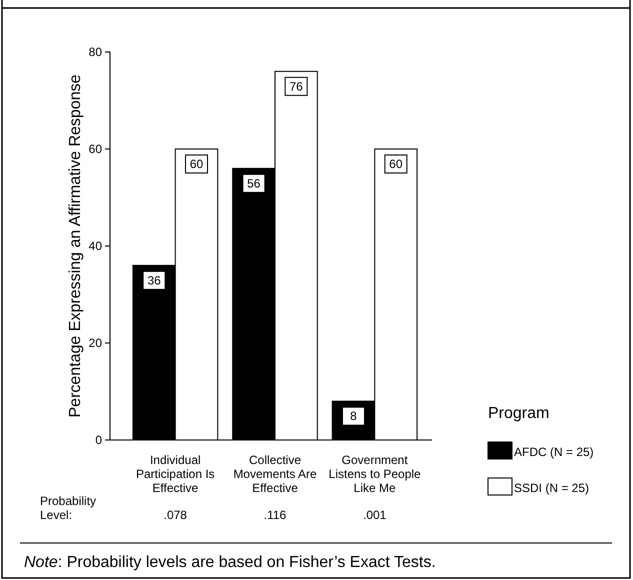 This screenshot has width=633, height=580. What do you see at coordinates (275, 515) in the screenshot?
I see `text: .116` at bounding box center [275, 515].